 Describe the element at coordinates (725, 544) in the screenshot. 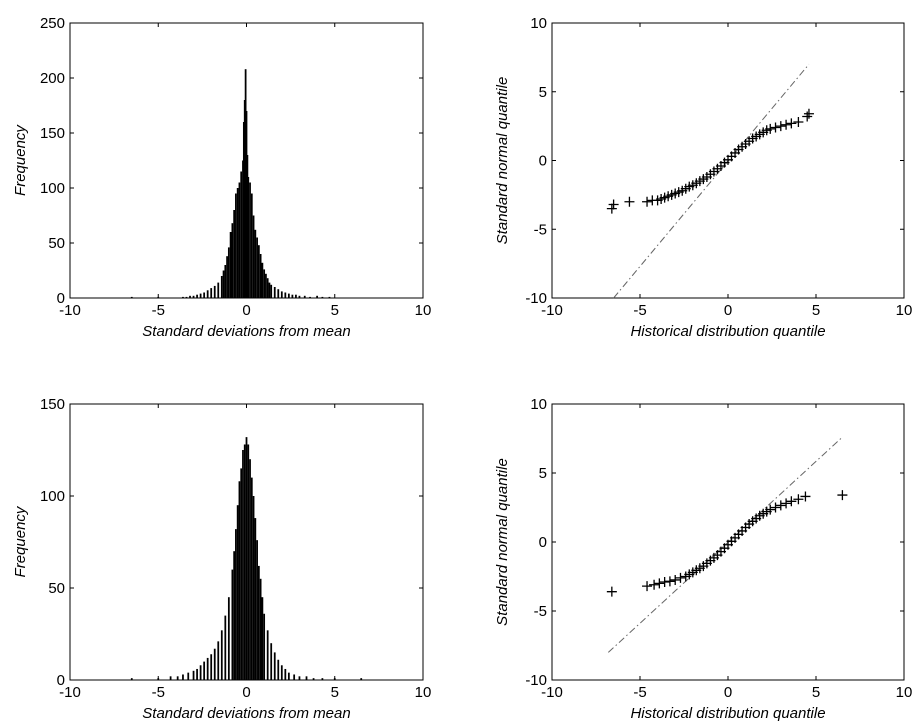

I see `reference-line` at that location.